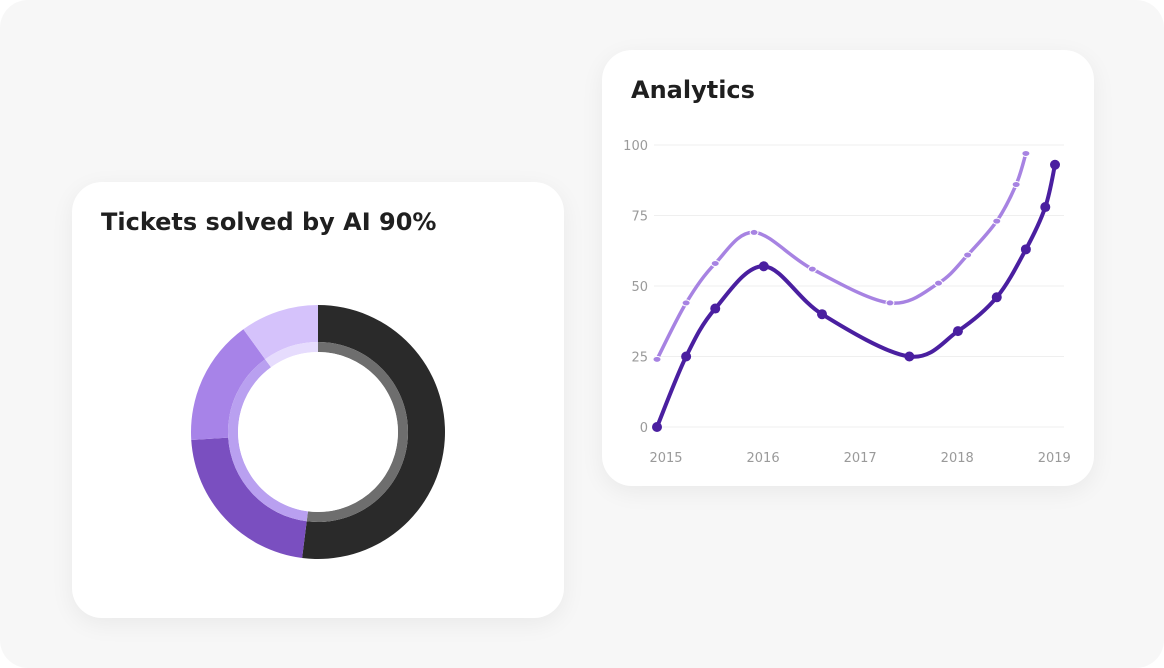 The width and height of the screenshot is (1164, 668). I want to click on y-tick-label: 25, so click(639, 358).